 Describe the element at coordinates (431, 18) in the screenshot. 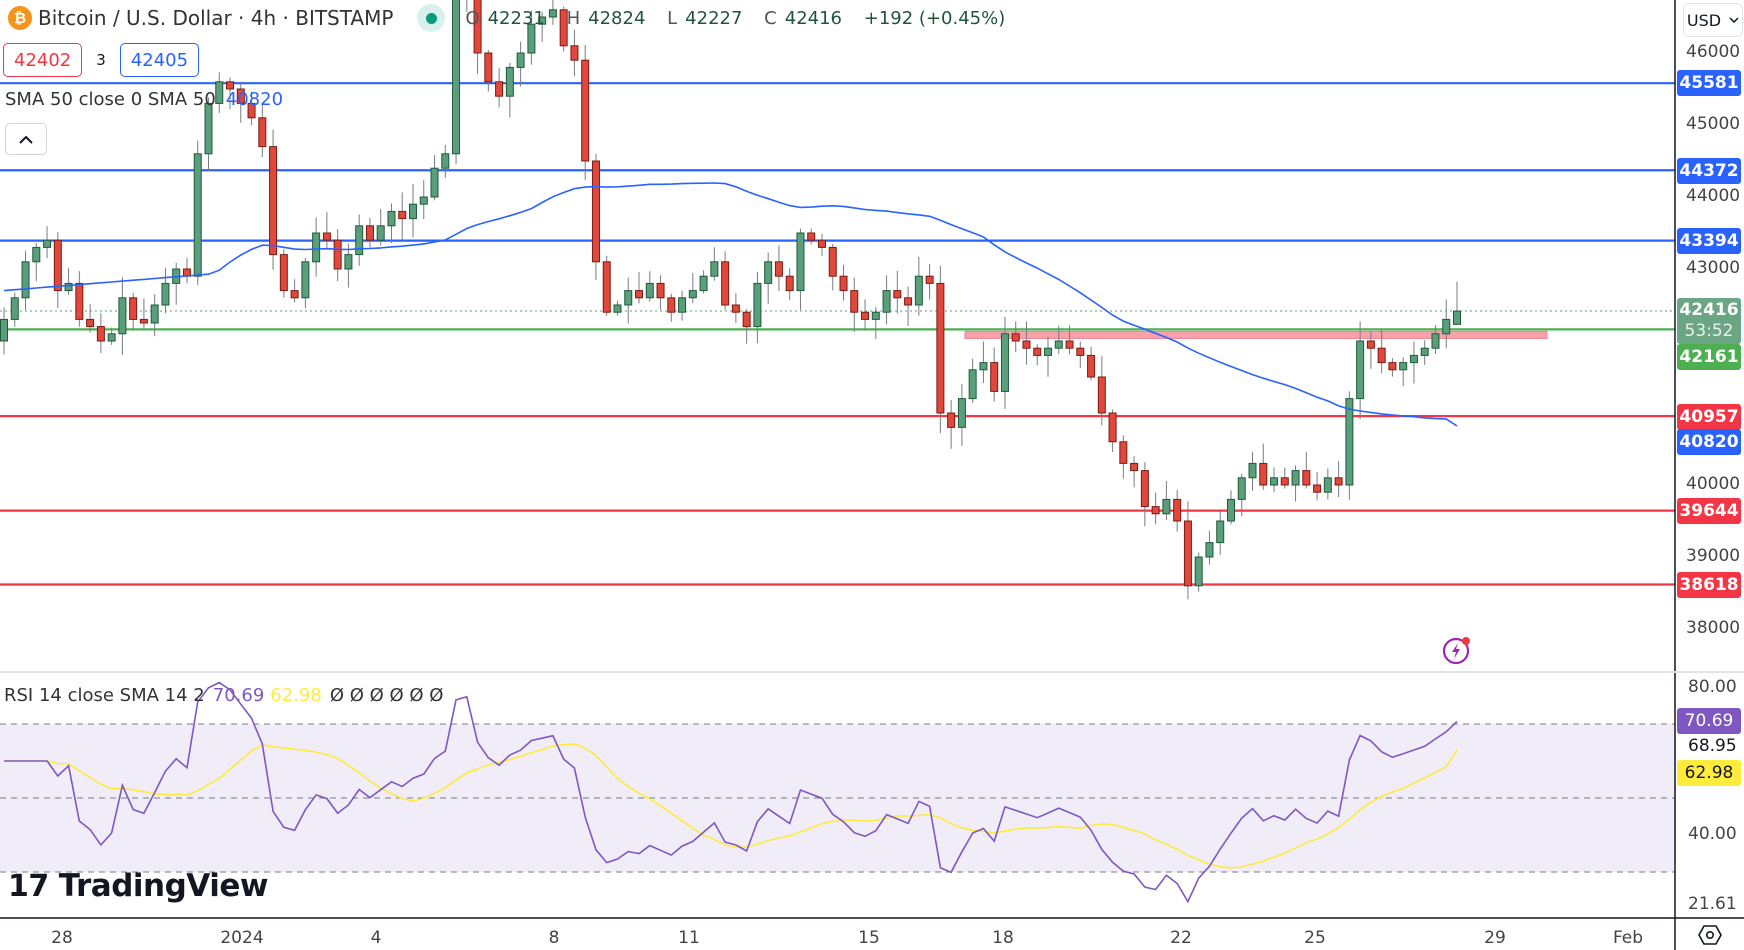

I see `market-open-dot-icon` at that location.